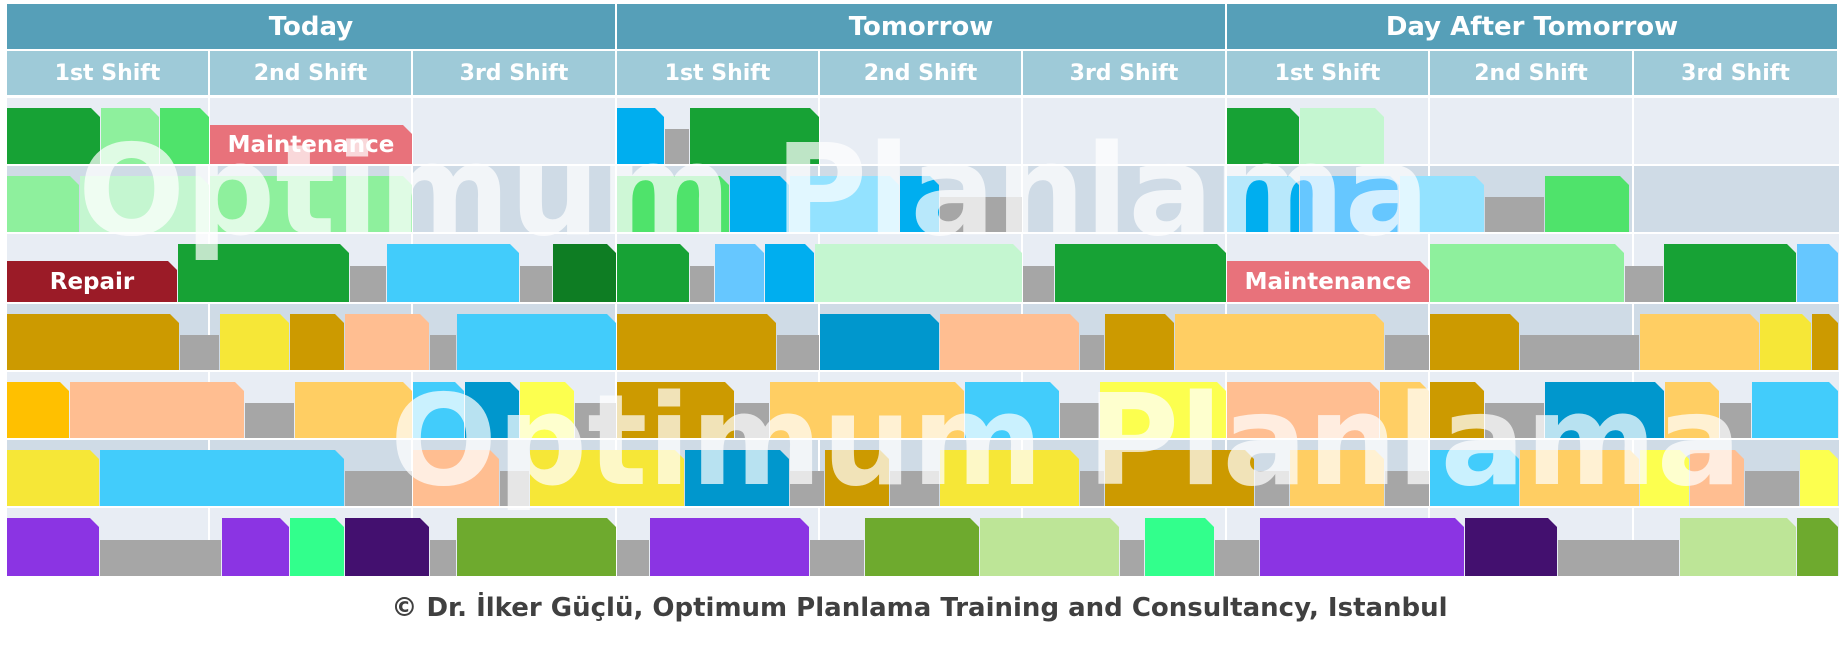 This screenshot has width=1839, height=646. I want to click on repair-block: Repair, so click(92, 281).